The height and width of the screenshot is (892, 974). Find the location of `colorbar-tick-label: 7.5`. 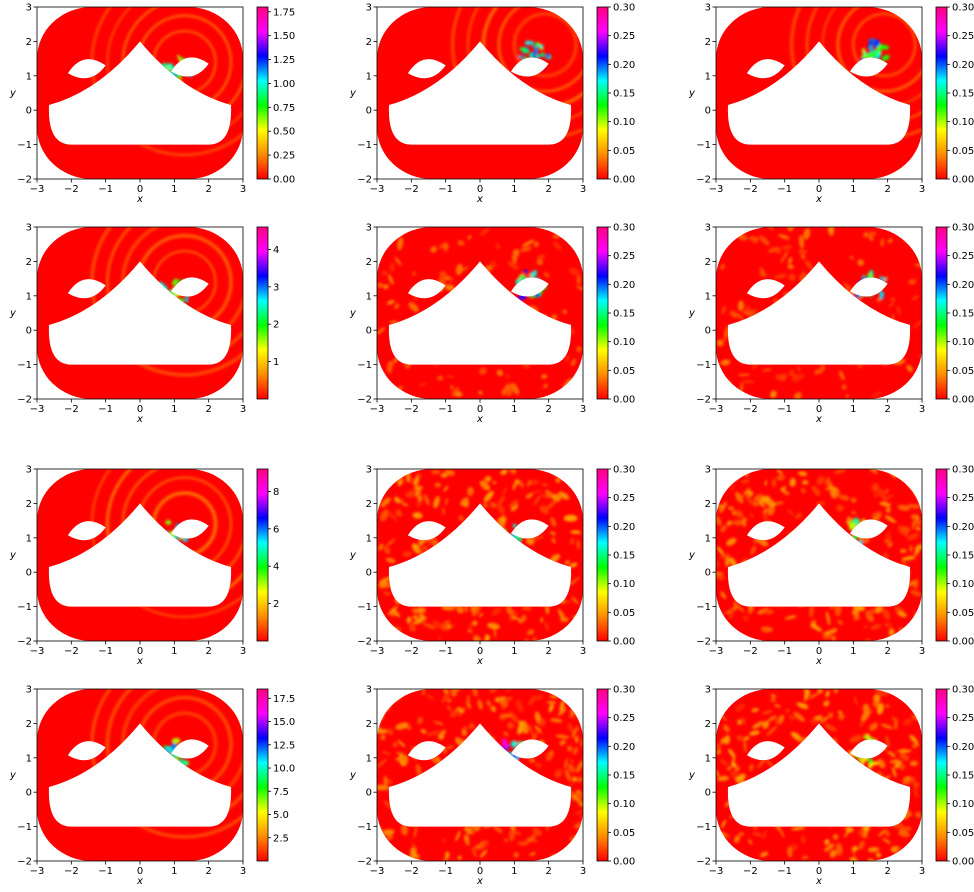

colorbar-tick-label: 7.5 is located at coordinates (281, 792).